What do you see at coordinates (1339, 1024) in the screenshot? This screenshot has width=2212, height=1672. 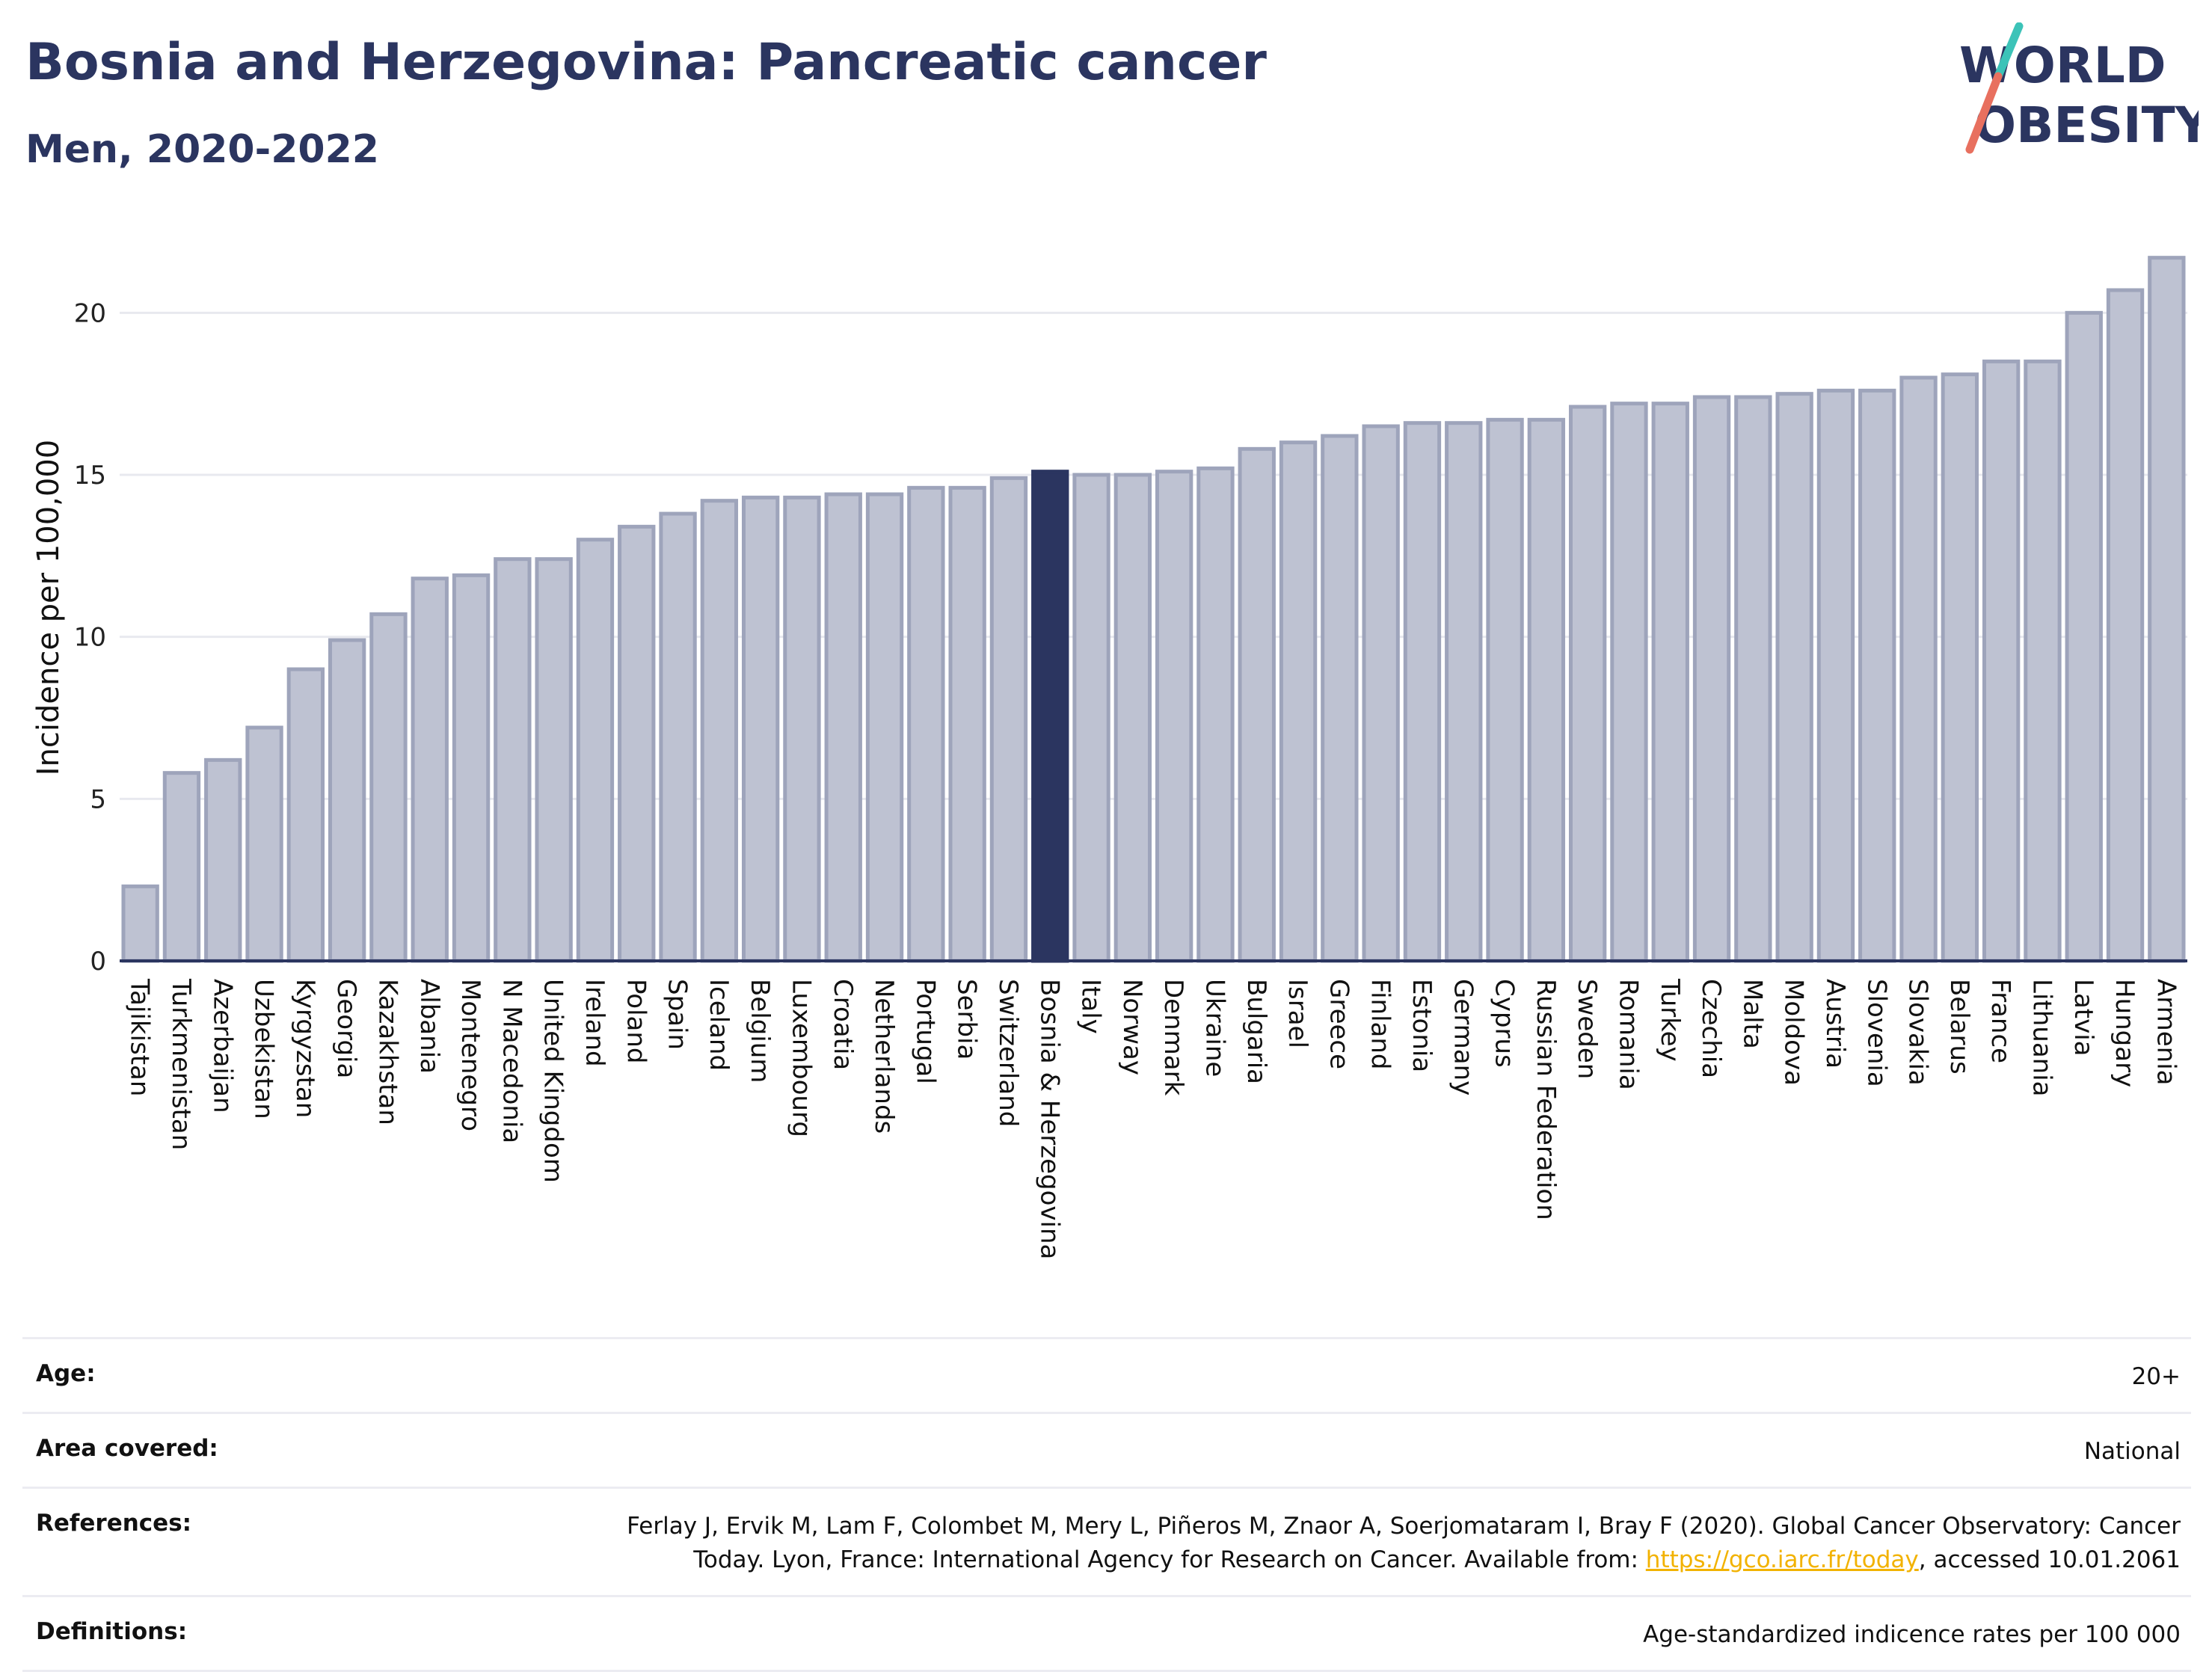 I see `x-tick-label: Greece` at bounding box center [1339, 1024].